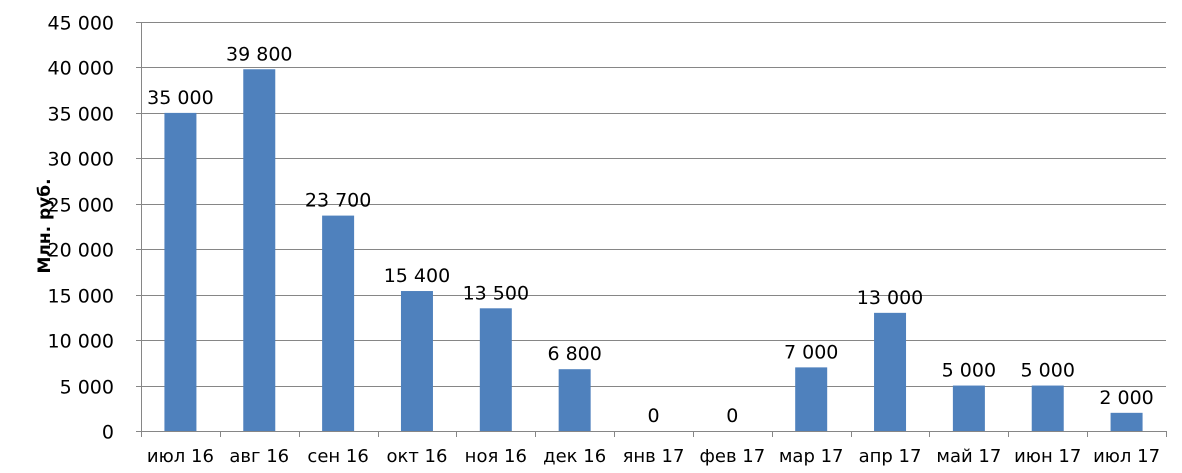 The width and height of the screenshot is (1182, 473). Describe the element at coordinates (81, 115) in the screenshot. I see `y-tick-label: 35 000` at that location.